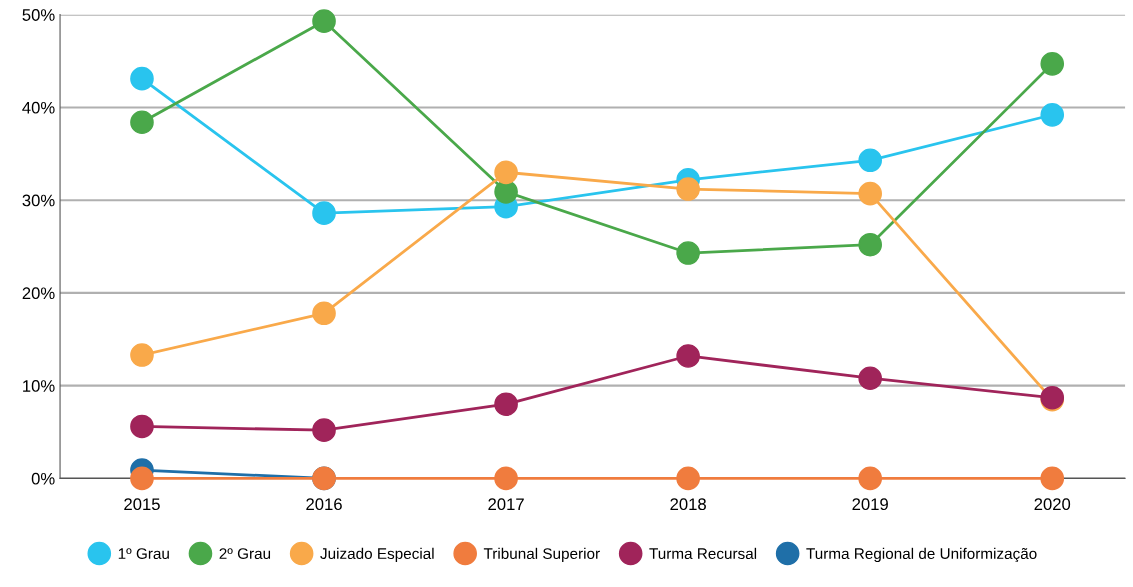 This screenshot has width=1133, height=587. Describe the element at coordinates (688, 504) in the screenshot. I see `x-tick-label: 2018` at that location.